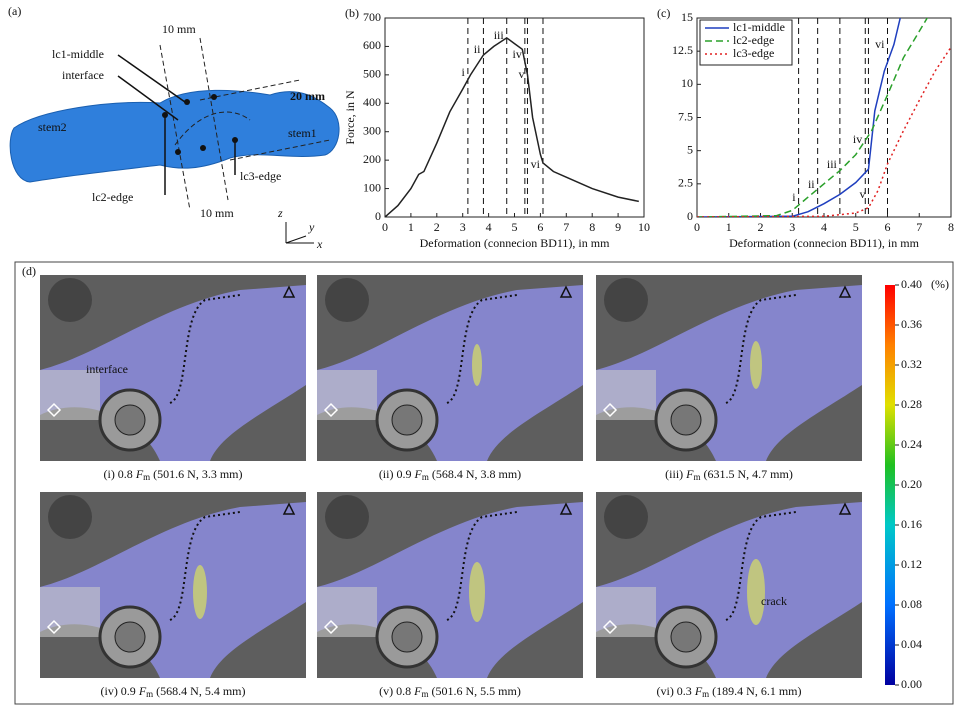 Image resolution: width=955 pixels, height=706 pixels. Describe the element at coordinates (940, 284) in the screenshot. I see `colorbar-unit: (%)` at that location.